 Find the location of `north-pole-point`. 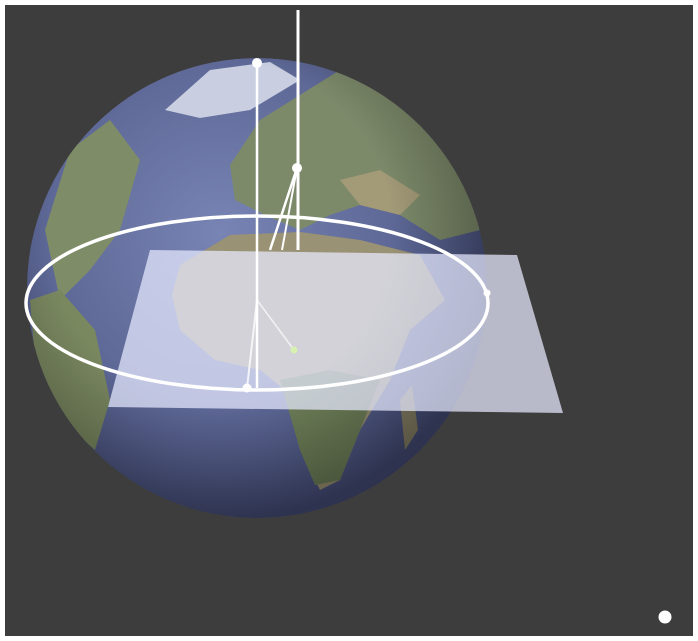

north-pole-point is located at coordinates (257, 63).